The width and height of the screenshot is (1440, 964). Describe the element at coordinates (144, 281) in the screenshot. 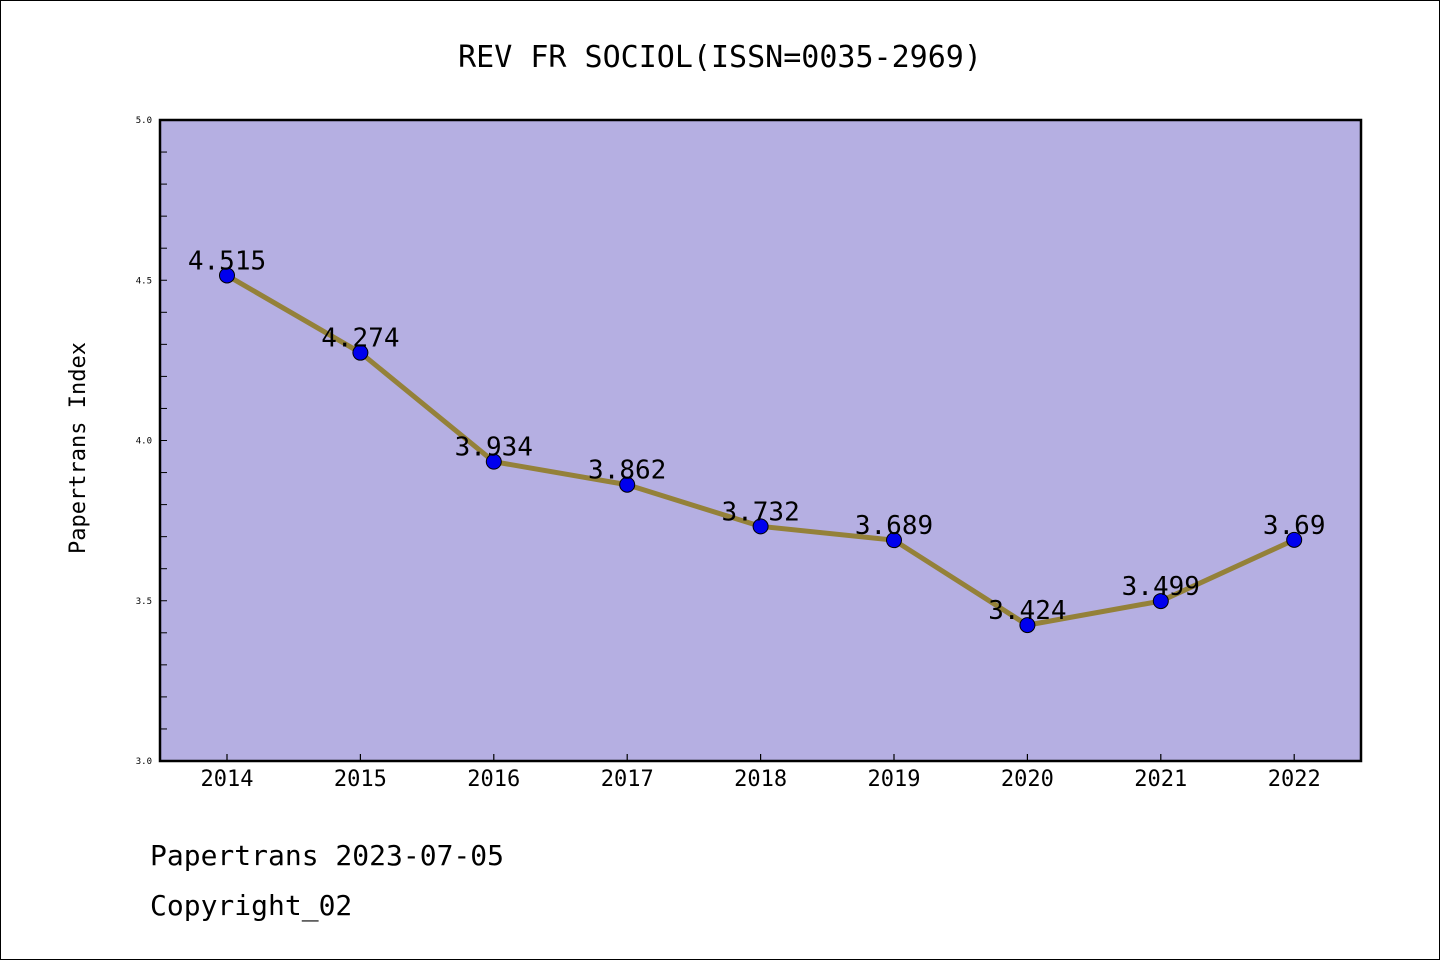

I see `y-tick-label: 4.5` at that location.